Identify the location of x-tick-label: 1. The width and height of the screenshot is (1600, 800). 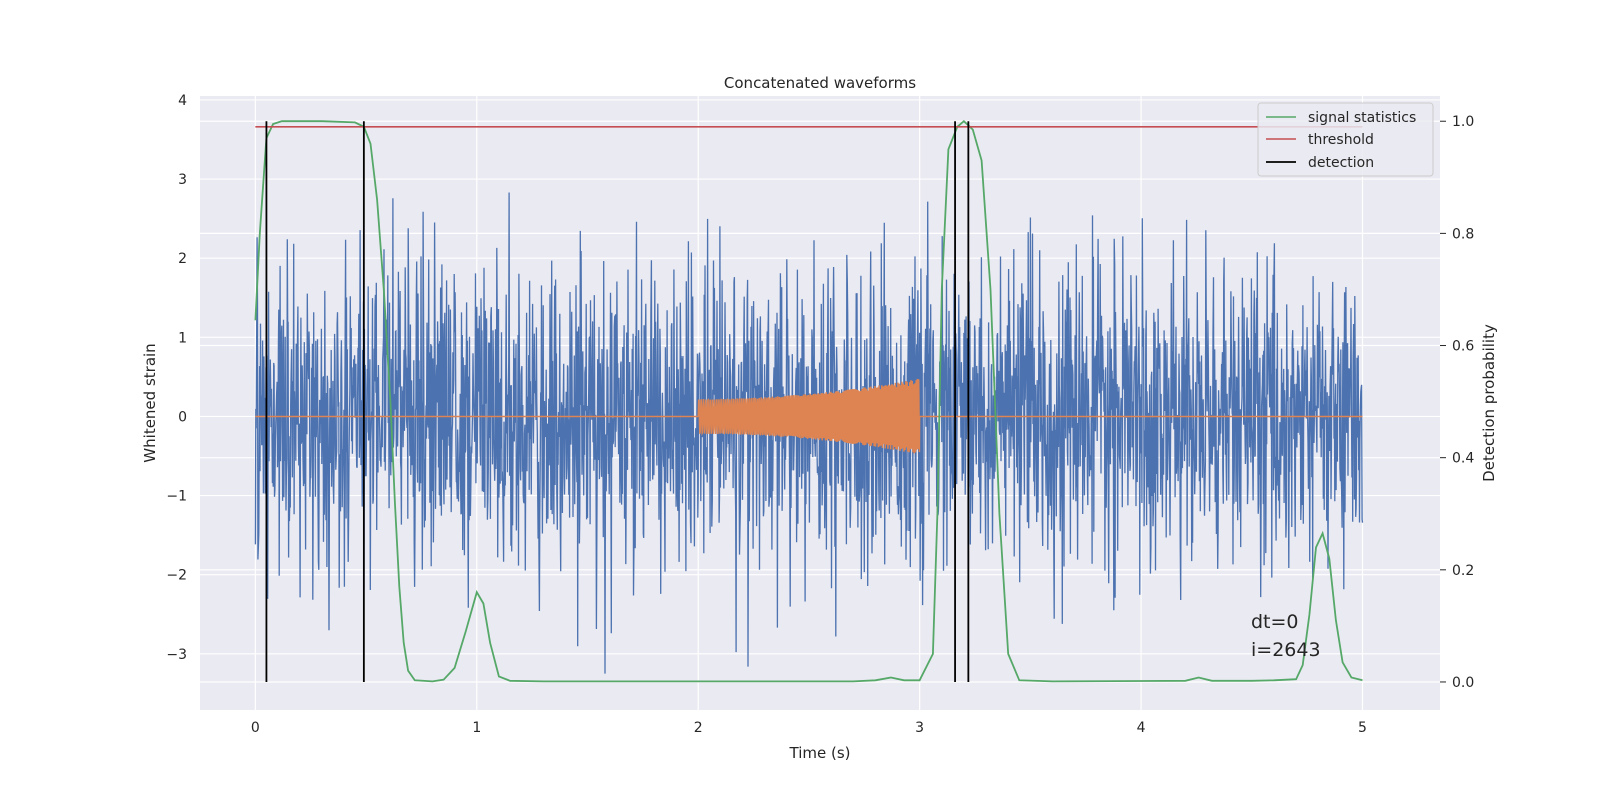
(476, 728).